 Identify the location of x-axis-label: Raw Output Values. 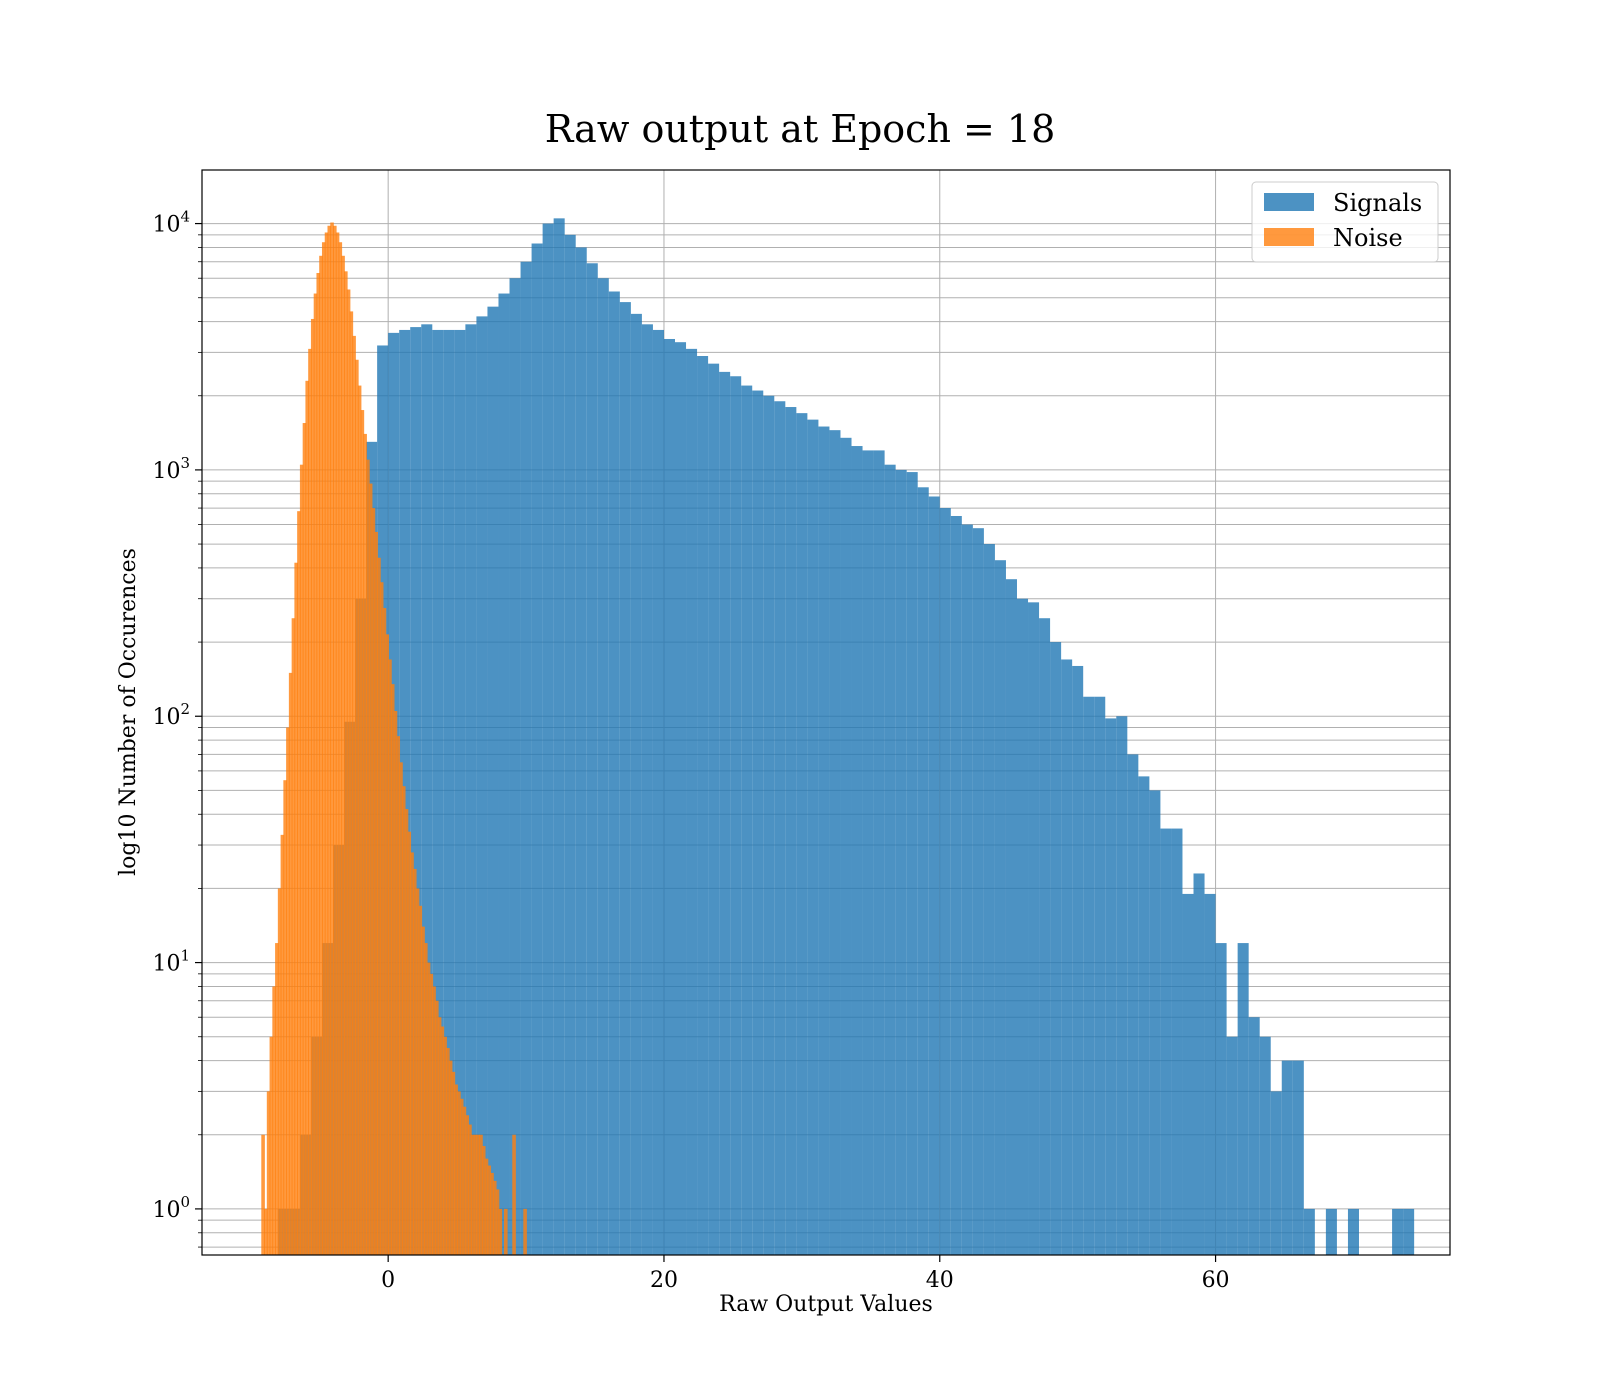
(826, 1304).